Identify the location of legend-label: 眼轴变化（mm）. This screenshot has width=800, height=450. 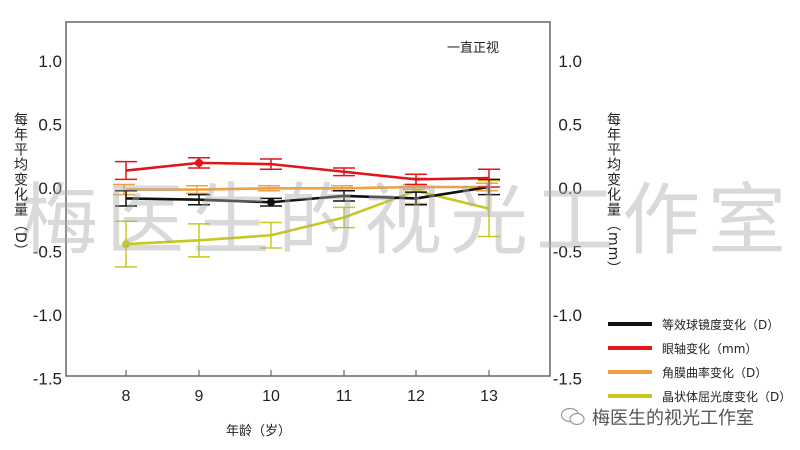
(710, 348).